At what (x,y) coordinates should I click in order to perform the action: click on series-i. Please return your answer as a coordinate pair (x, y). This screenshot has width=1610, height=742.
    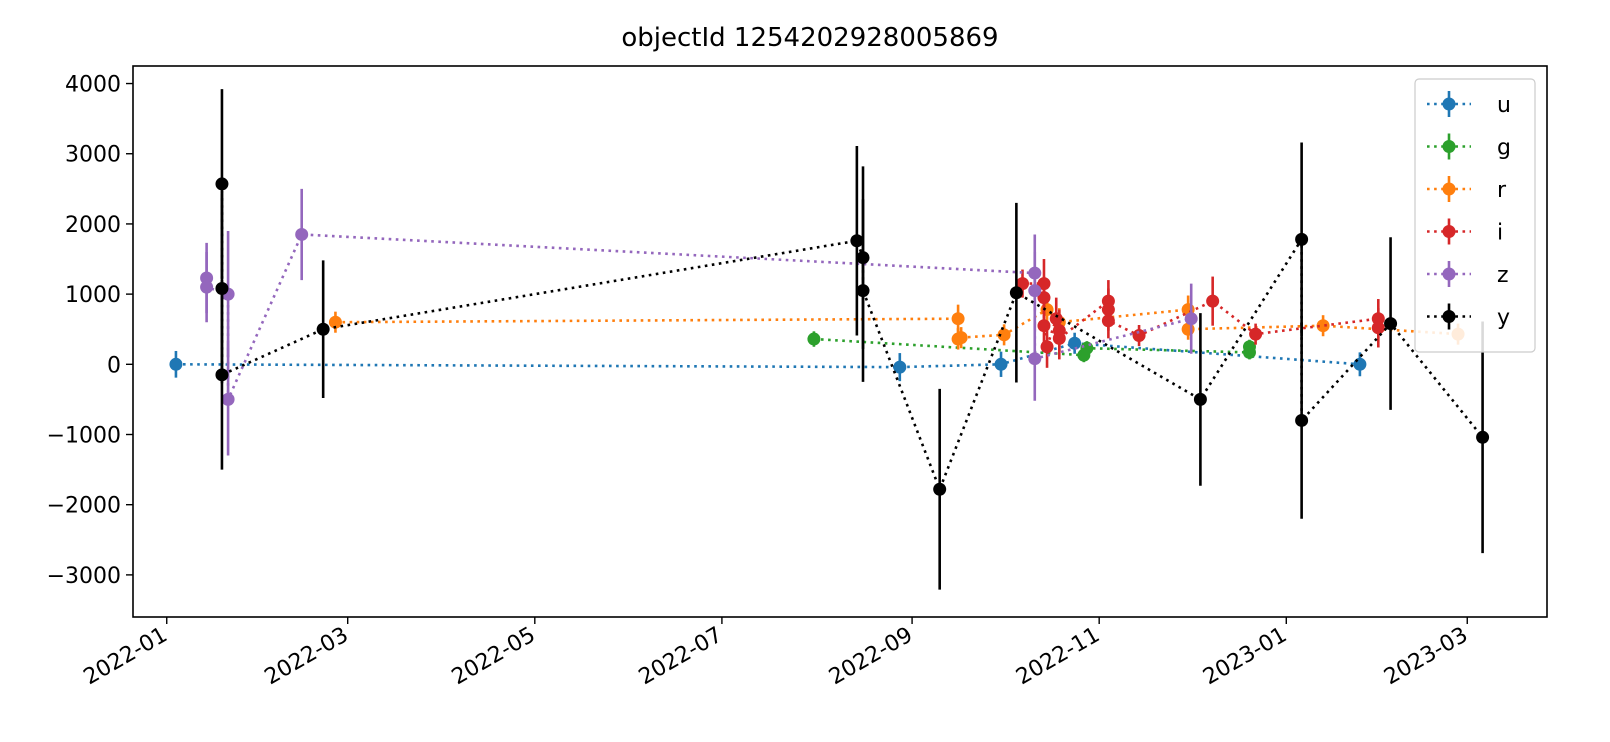
    Looking at the image, I should click on (1200, 313).